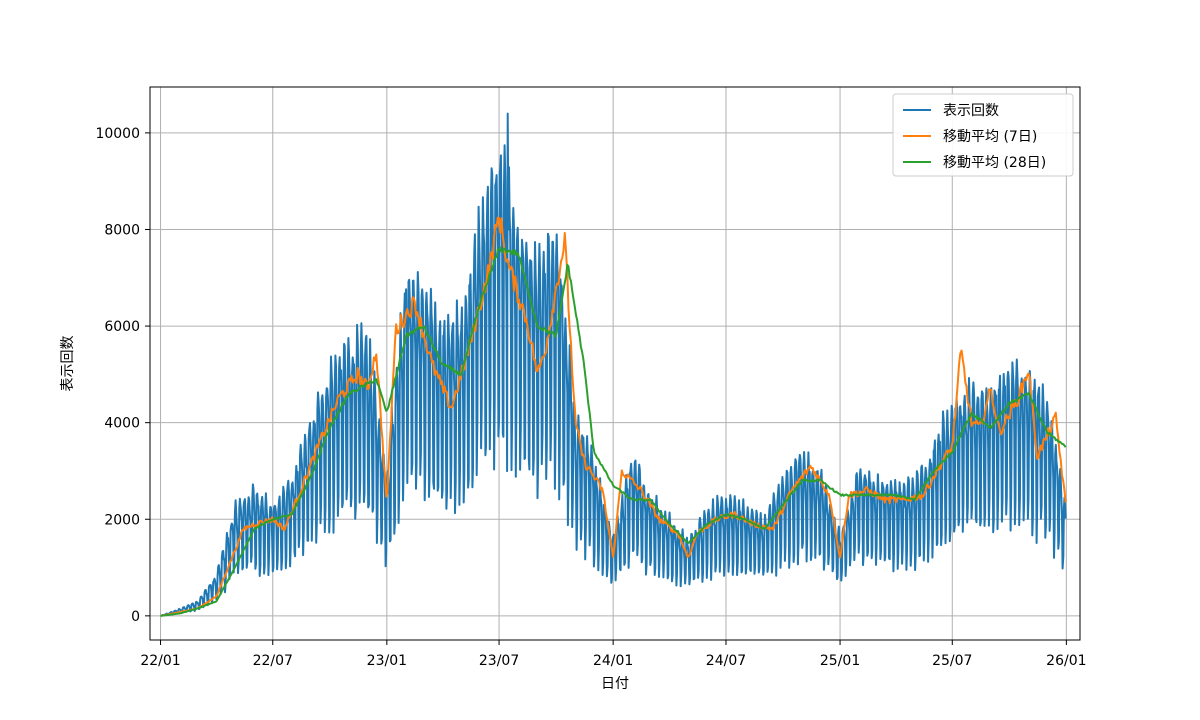  I want to click on x-tick-label: 23/01, so click(387, 661).